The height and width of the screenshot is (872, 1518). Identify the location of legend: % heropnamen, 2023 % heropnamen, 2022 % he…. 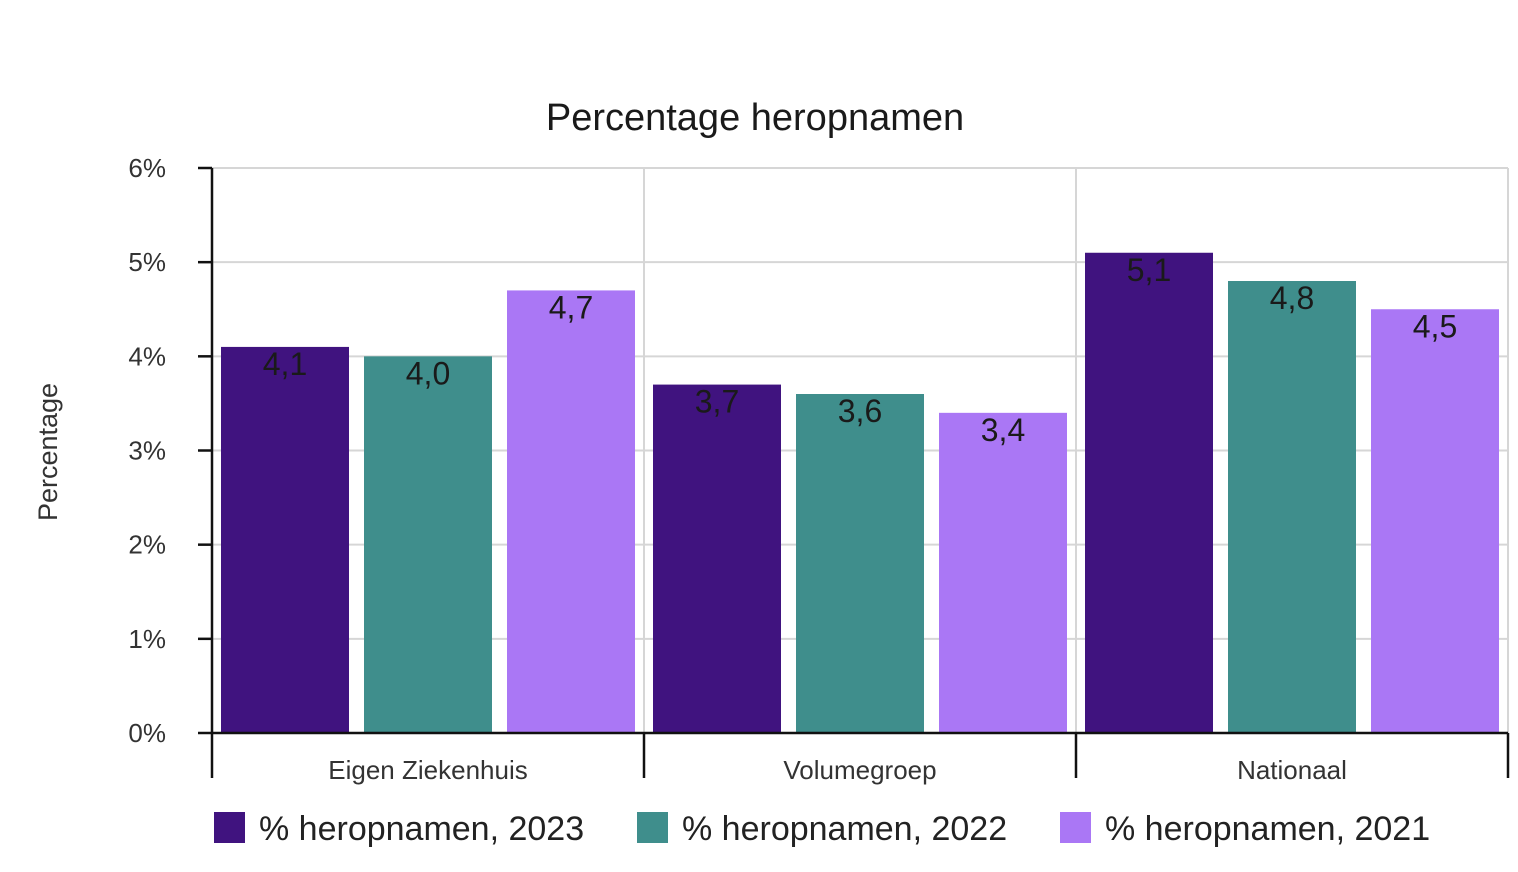
(822, 829).